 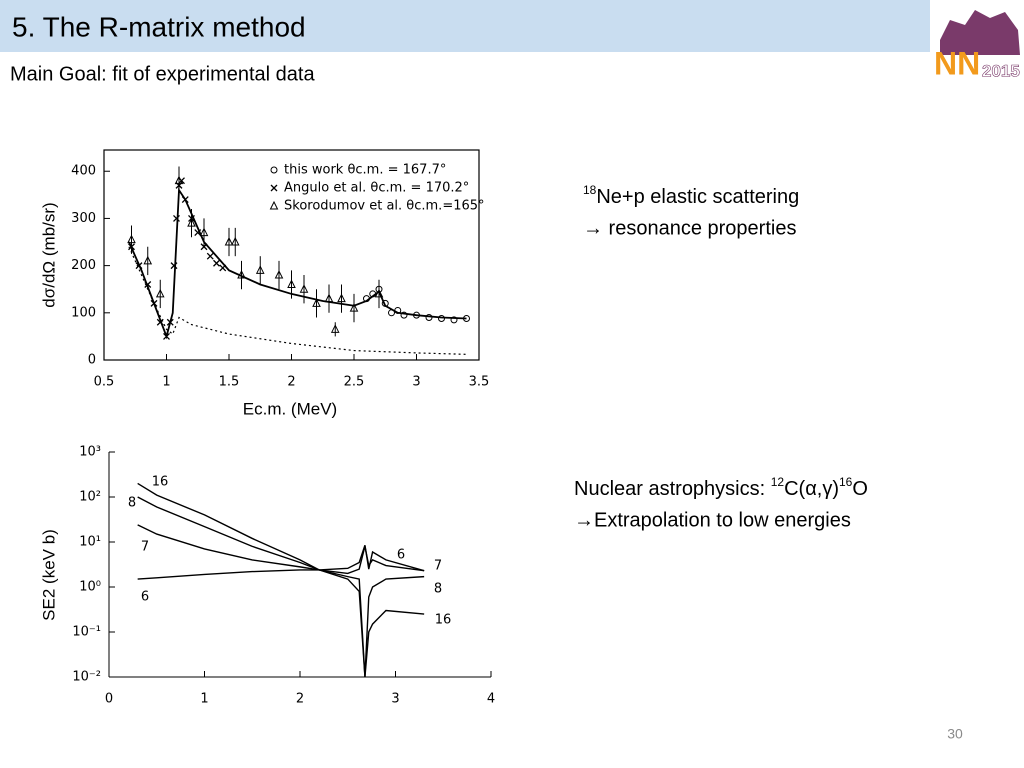 What do you see at coordinates (83, 265) in the screenshot?
I see `y-tick-label: 200` at bounding box center [83, 265].